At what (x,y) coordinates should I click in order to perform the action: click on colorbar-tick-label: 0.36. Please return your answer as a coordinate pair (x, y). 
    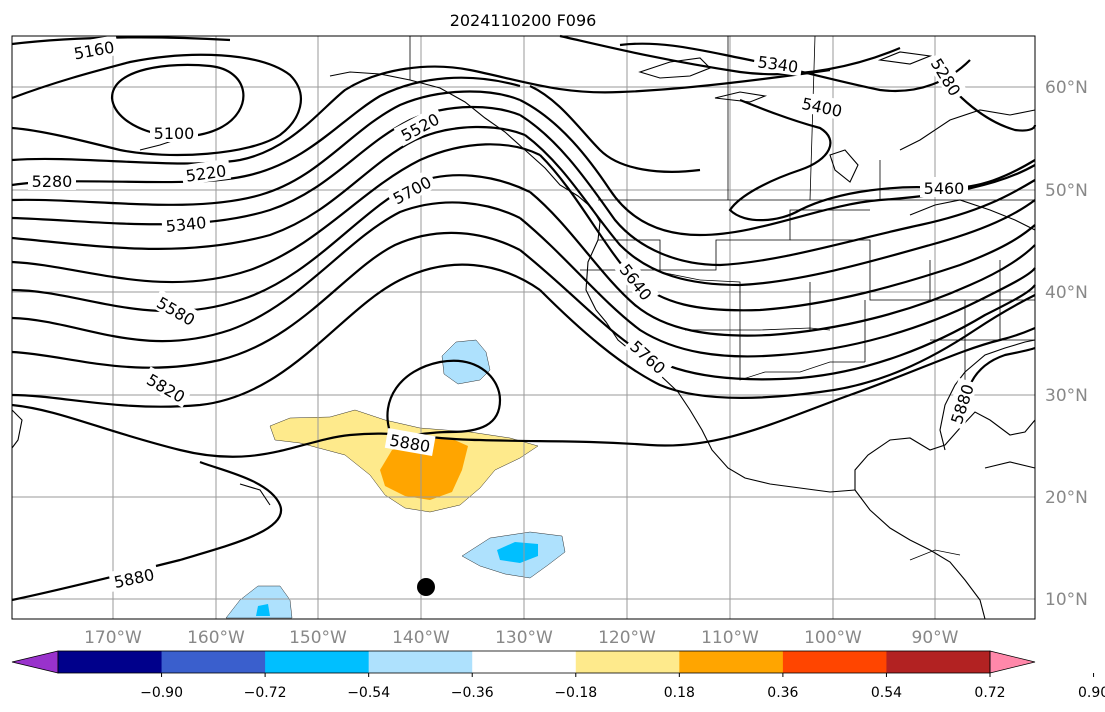
    Looking at the image, I should click on (782, 693).